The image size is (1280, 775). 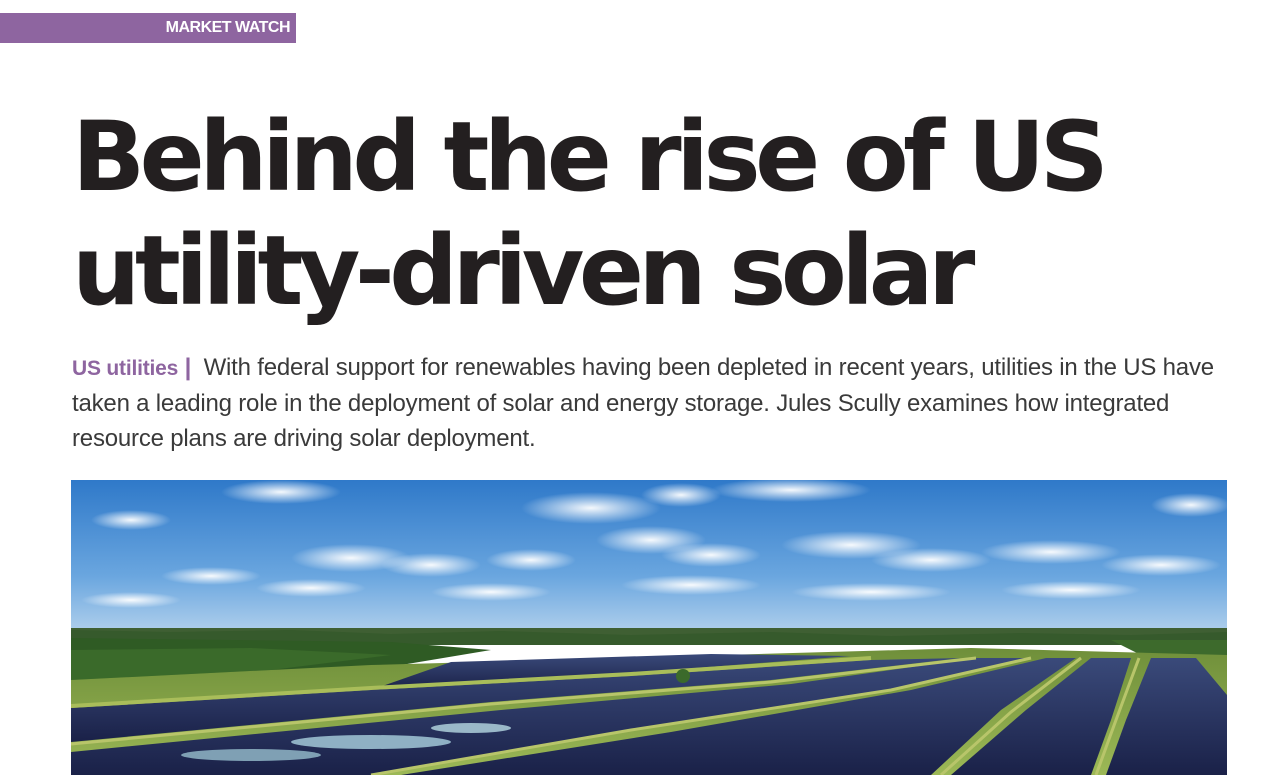 What do you see at coordinates (125, 368) in the screenshot?
I see `standfirst-kicker: US utilities` at bounding box center [125, 368].